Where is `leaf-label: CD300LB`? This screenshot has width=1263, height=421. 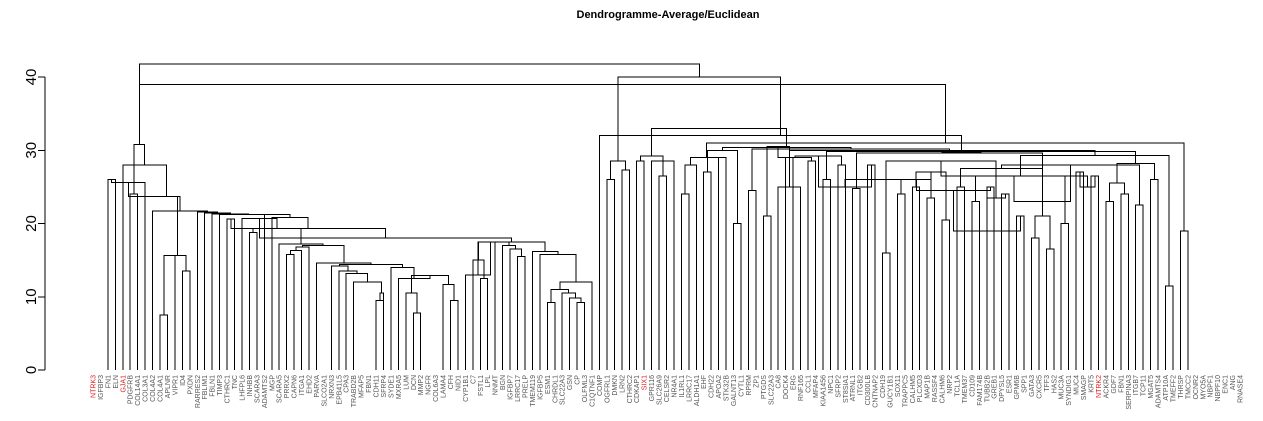 leaf-label: CD300LB is located at coordinates (868, 390).